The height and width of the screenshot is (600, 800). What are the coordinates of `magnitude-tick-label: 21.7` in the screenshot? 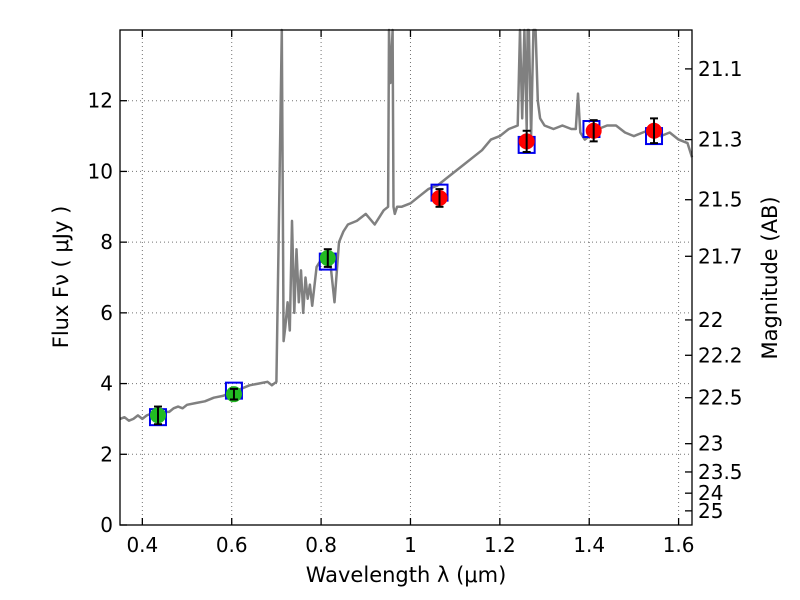 It's located at (720, 256).